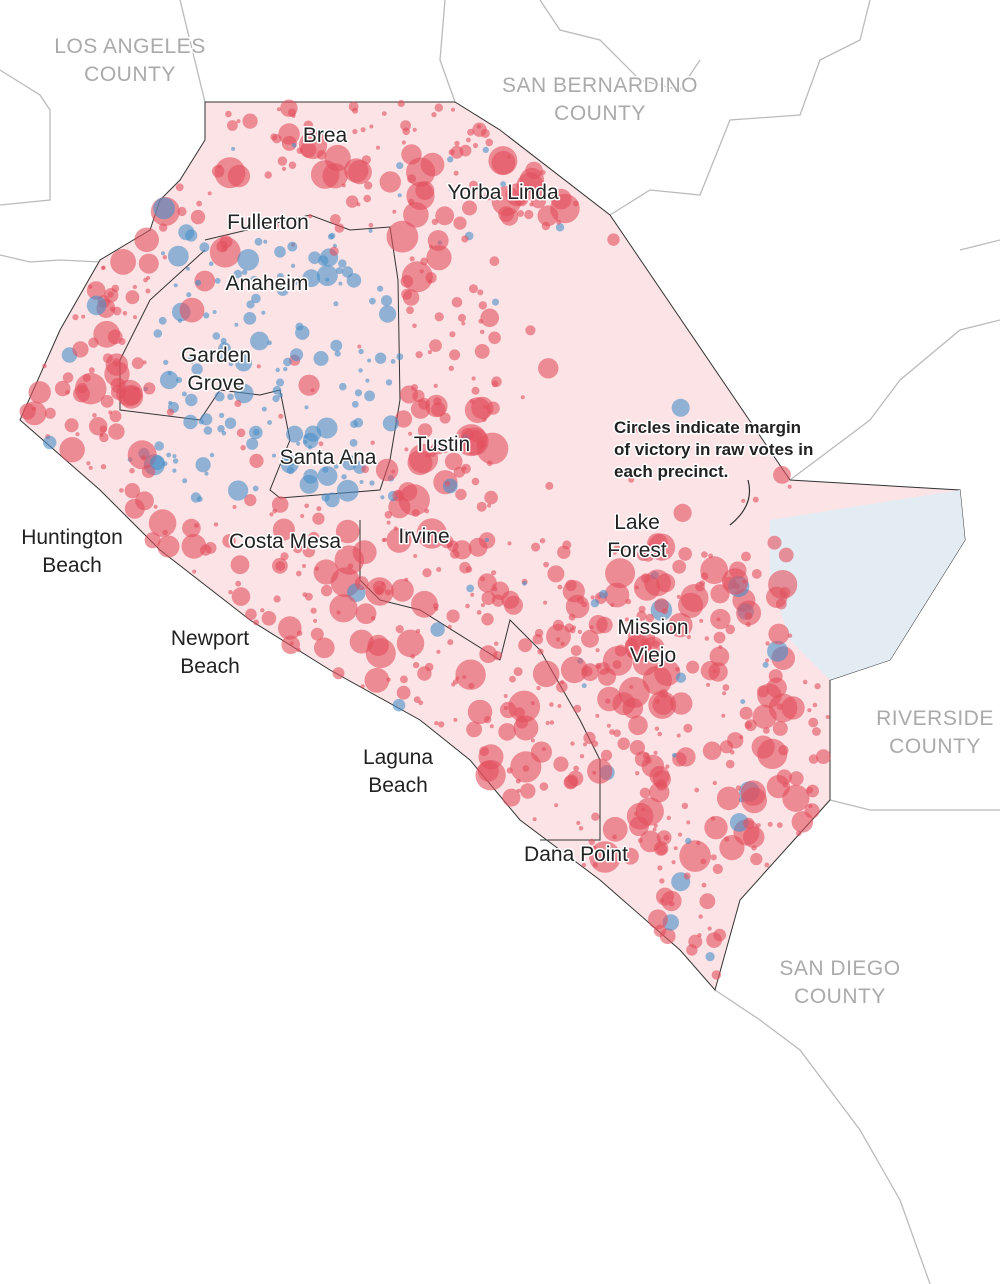 The height and width of the screenshot is (1284, 1000). What do you see at coordinates (325, 135) in the screenshot?
I see `city-label: Brea` at bounding box center [325, 135].